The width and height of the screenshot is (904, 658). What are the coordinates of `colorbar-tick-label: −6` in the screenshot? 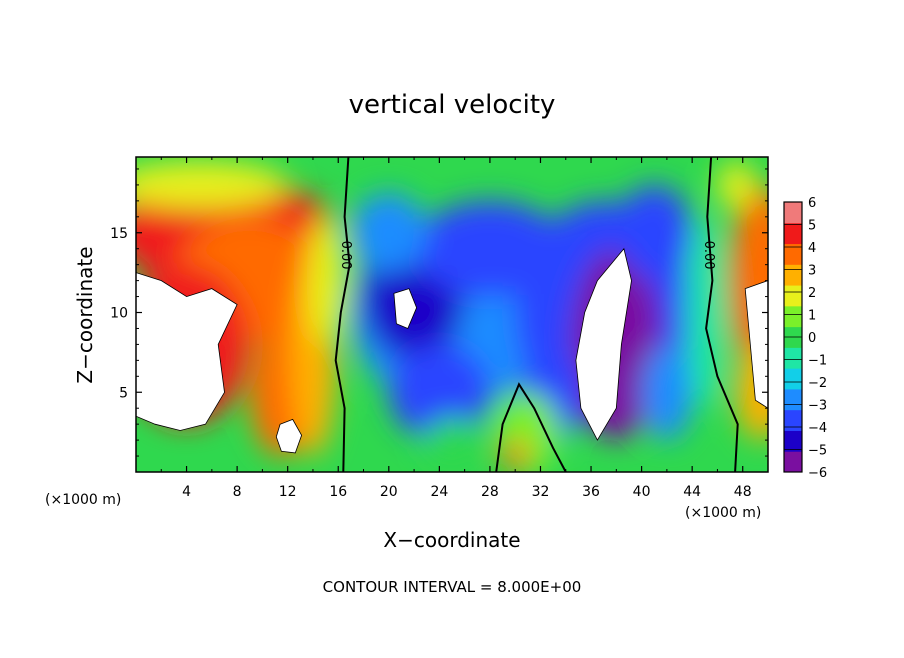 It's located at (817, 473).